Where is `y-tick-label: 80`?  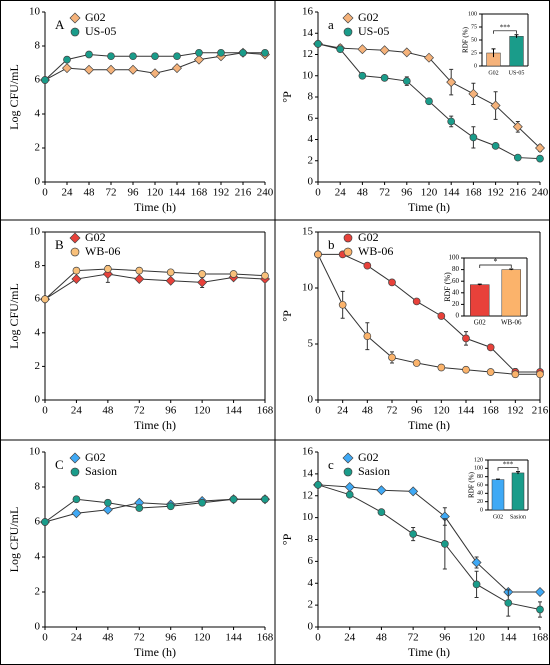
y-tick-label: 80 is located at coordinates (480, 477).